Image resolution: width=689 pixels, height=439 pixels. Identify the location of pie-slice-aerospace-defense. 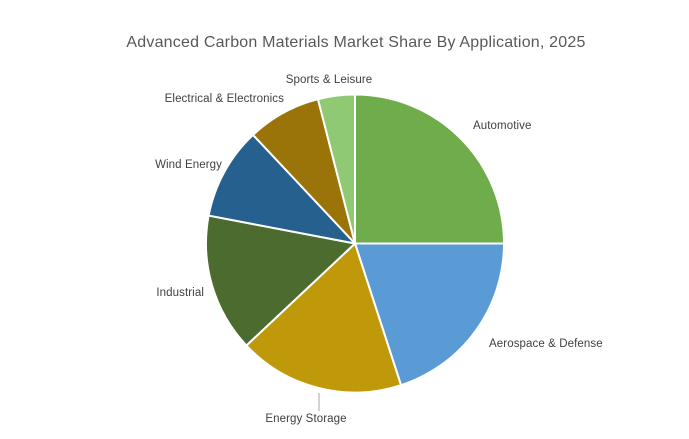
(429, 314).